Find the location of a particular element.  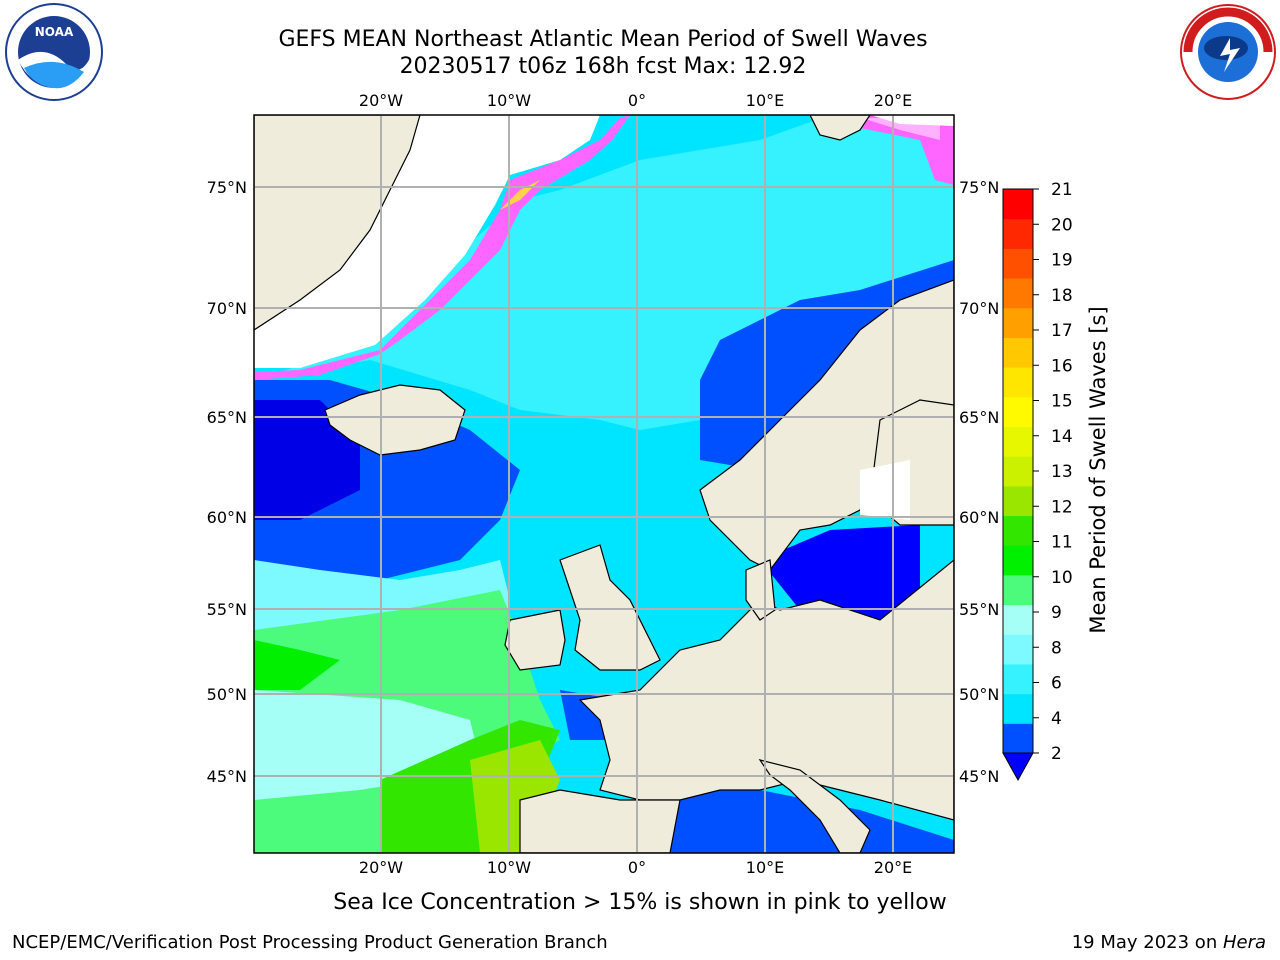

land-italy is located at coordinates (814, 806).